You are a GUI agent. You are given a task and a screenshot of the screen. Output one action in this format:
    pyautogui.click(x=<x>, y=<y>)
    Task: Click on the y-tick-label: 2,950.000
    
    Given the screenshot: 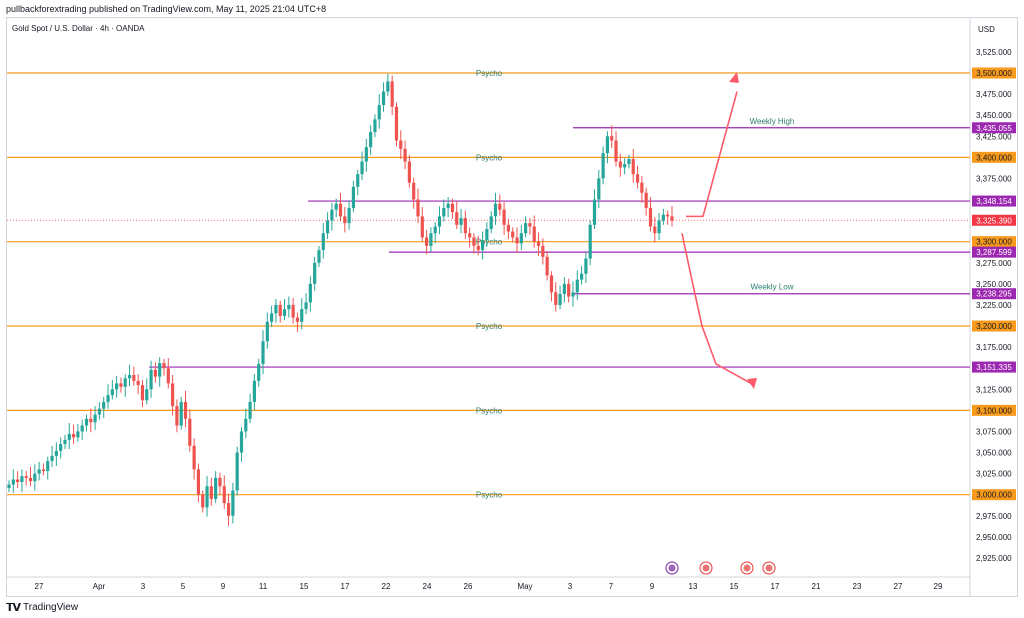 What is the action you would take?
    pyautogui.click(x=994, y=537)
    